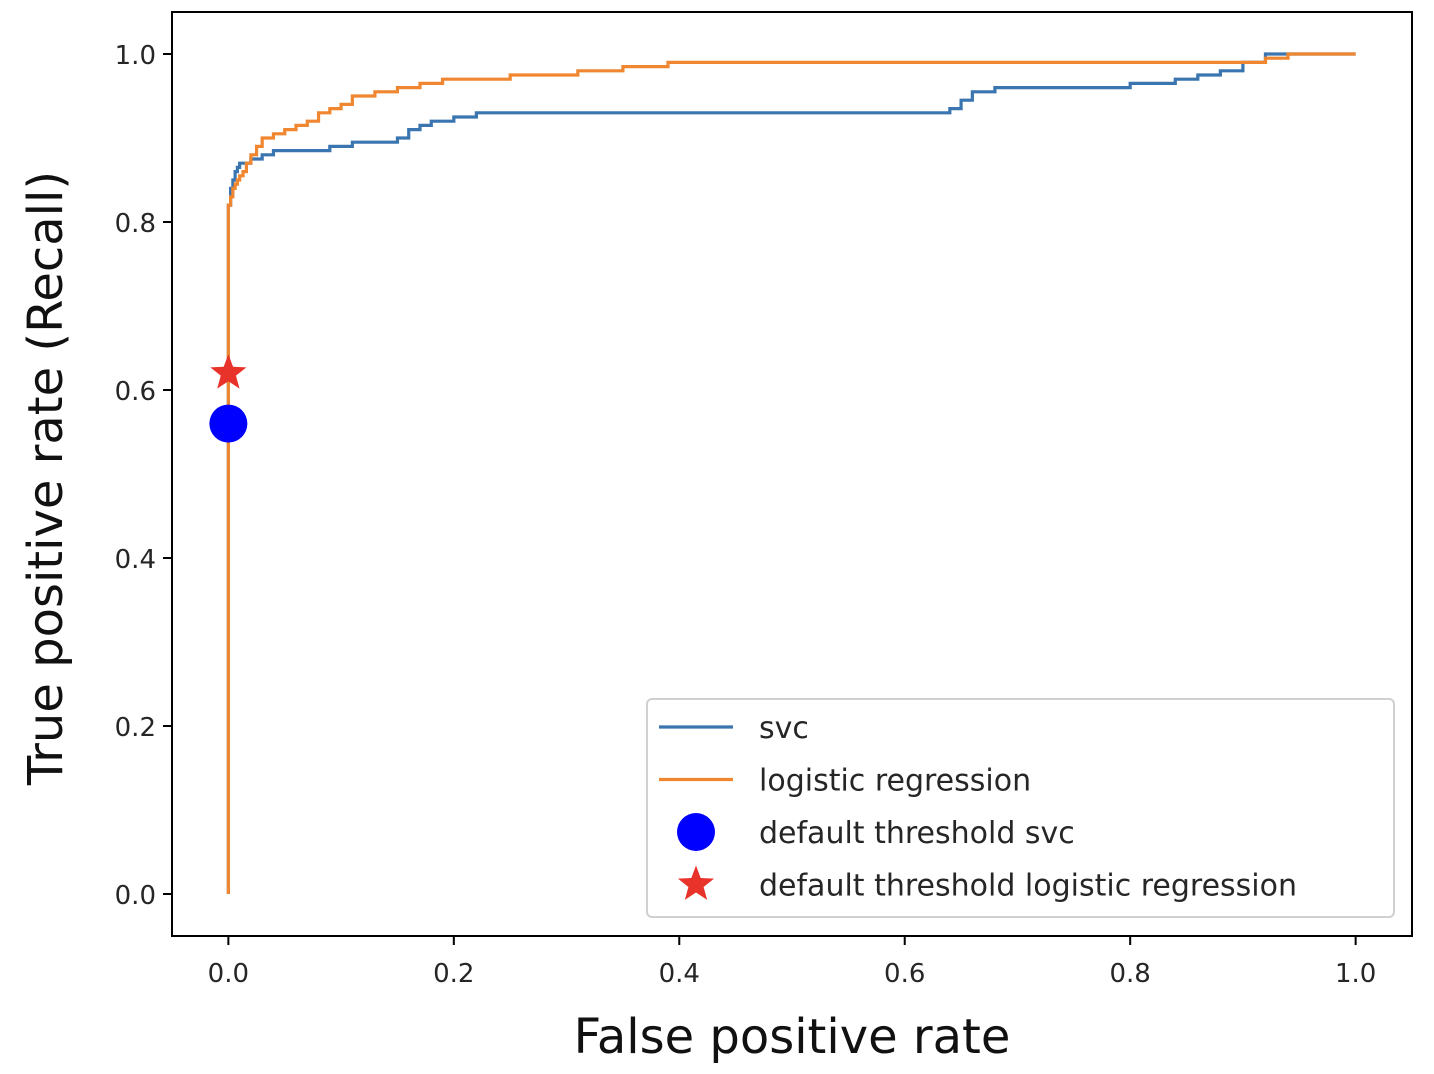 The width and height of the screenshot is (1434, 1074). I want to click on legend-label: svc, so click(784, 728).